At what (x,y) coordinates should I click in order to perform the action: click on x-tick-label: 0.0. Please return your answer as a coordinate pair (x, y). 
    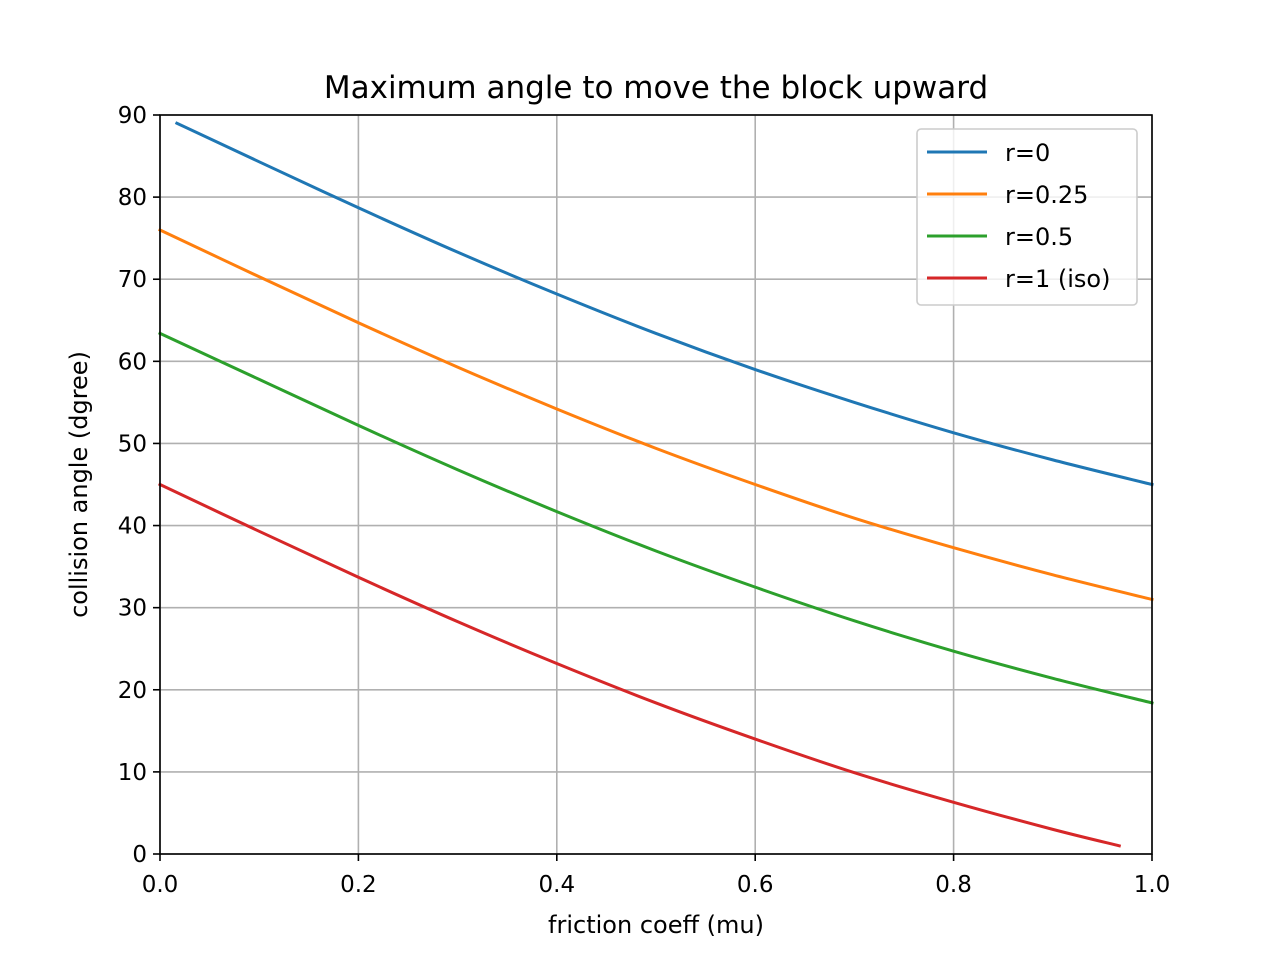
    Looking at the image, I should click on (160, 885).